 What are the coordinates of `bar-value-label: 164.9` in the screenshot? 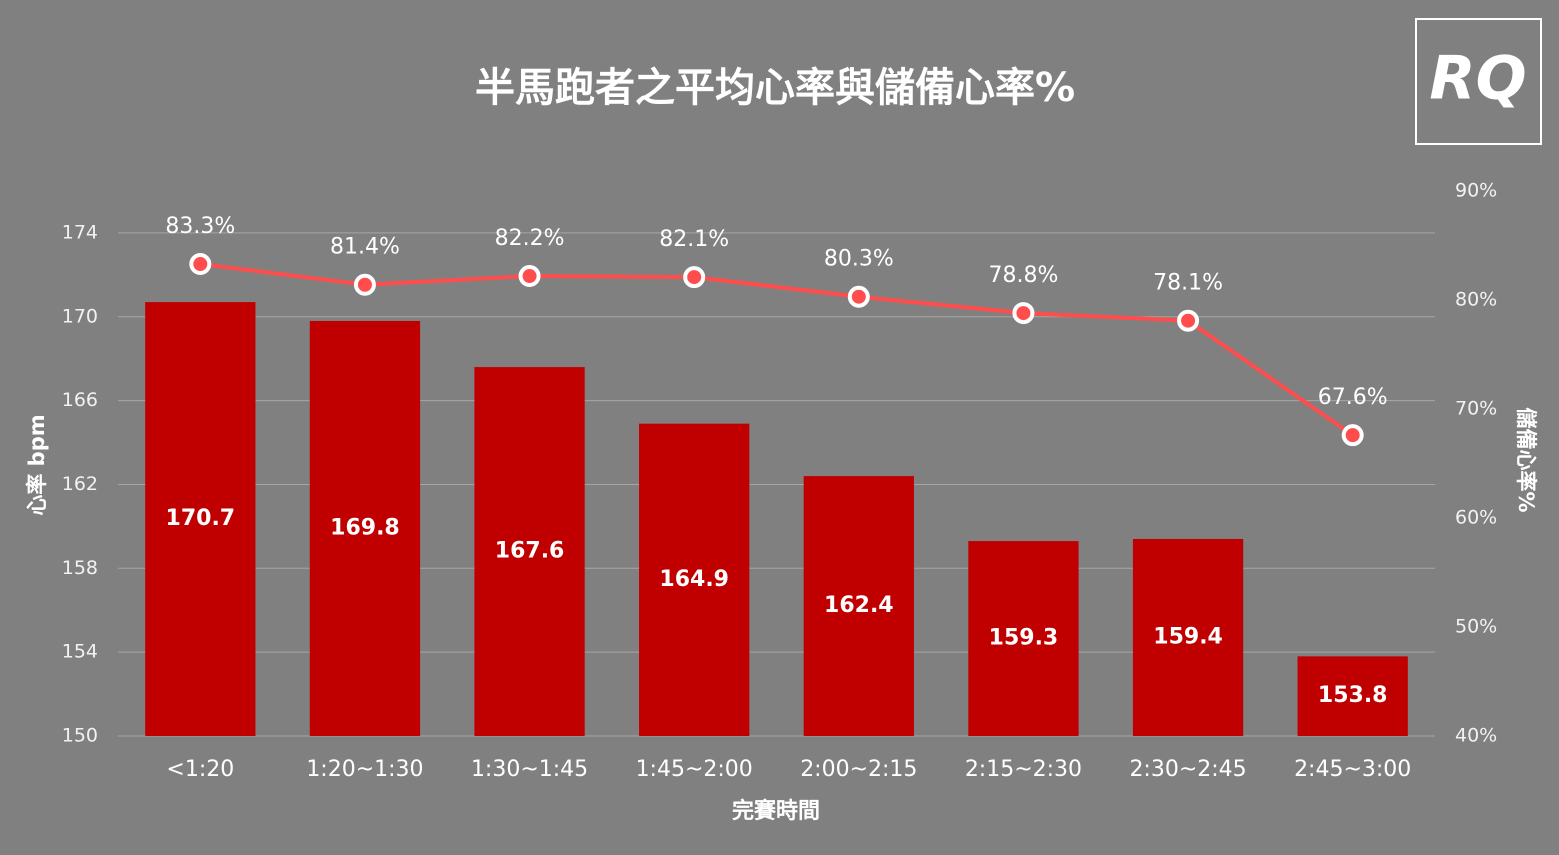 It's located at (694, 579).